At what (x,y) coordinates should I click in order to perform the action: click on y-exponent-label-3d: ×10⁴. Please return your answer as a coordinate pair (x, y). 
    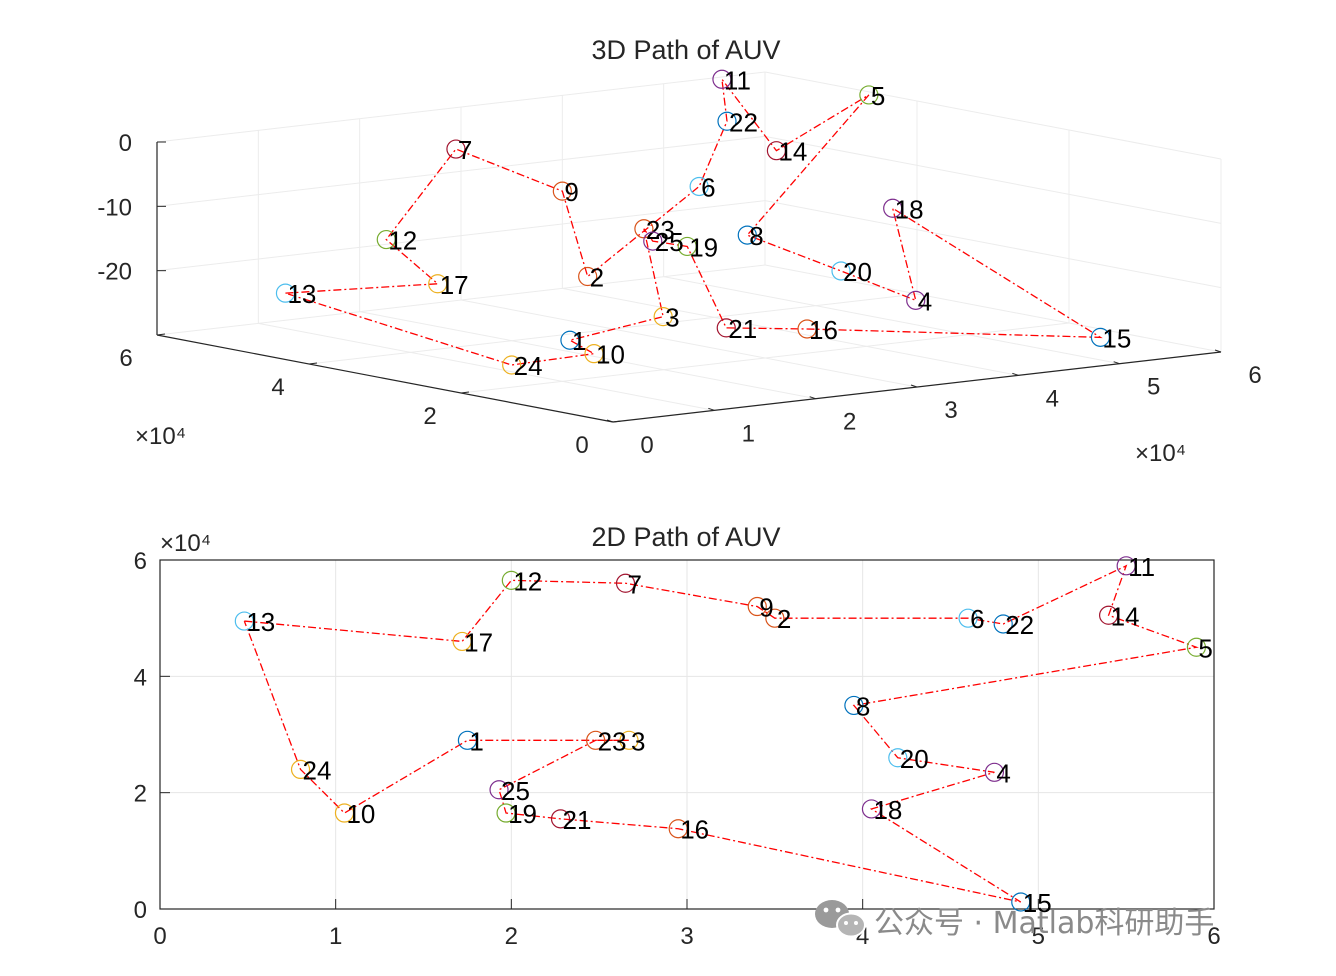
    Looking at the image, I should click on (160, 436).